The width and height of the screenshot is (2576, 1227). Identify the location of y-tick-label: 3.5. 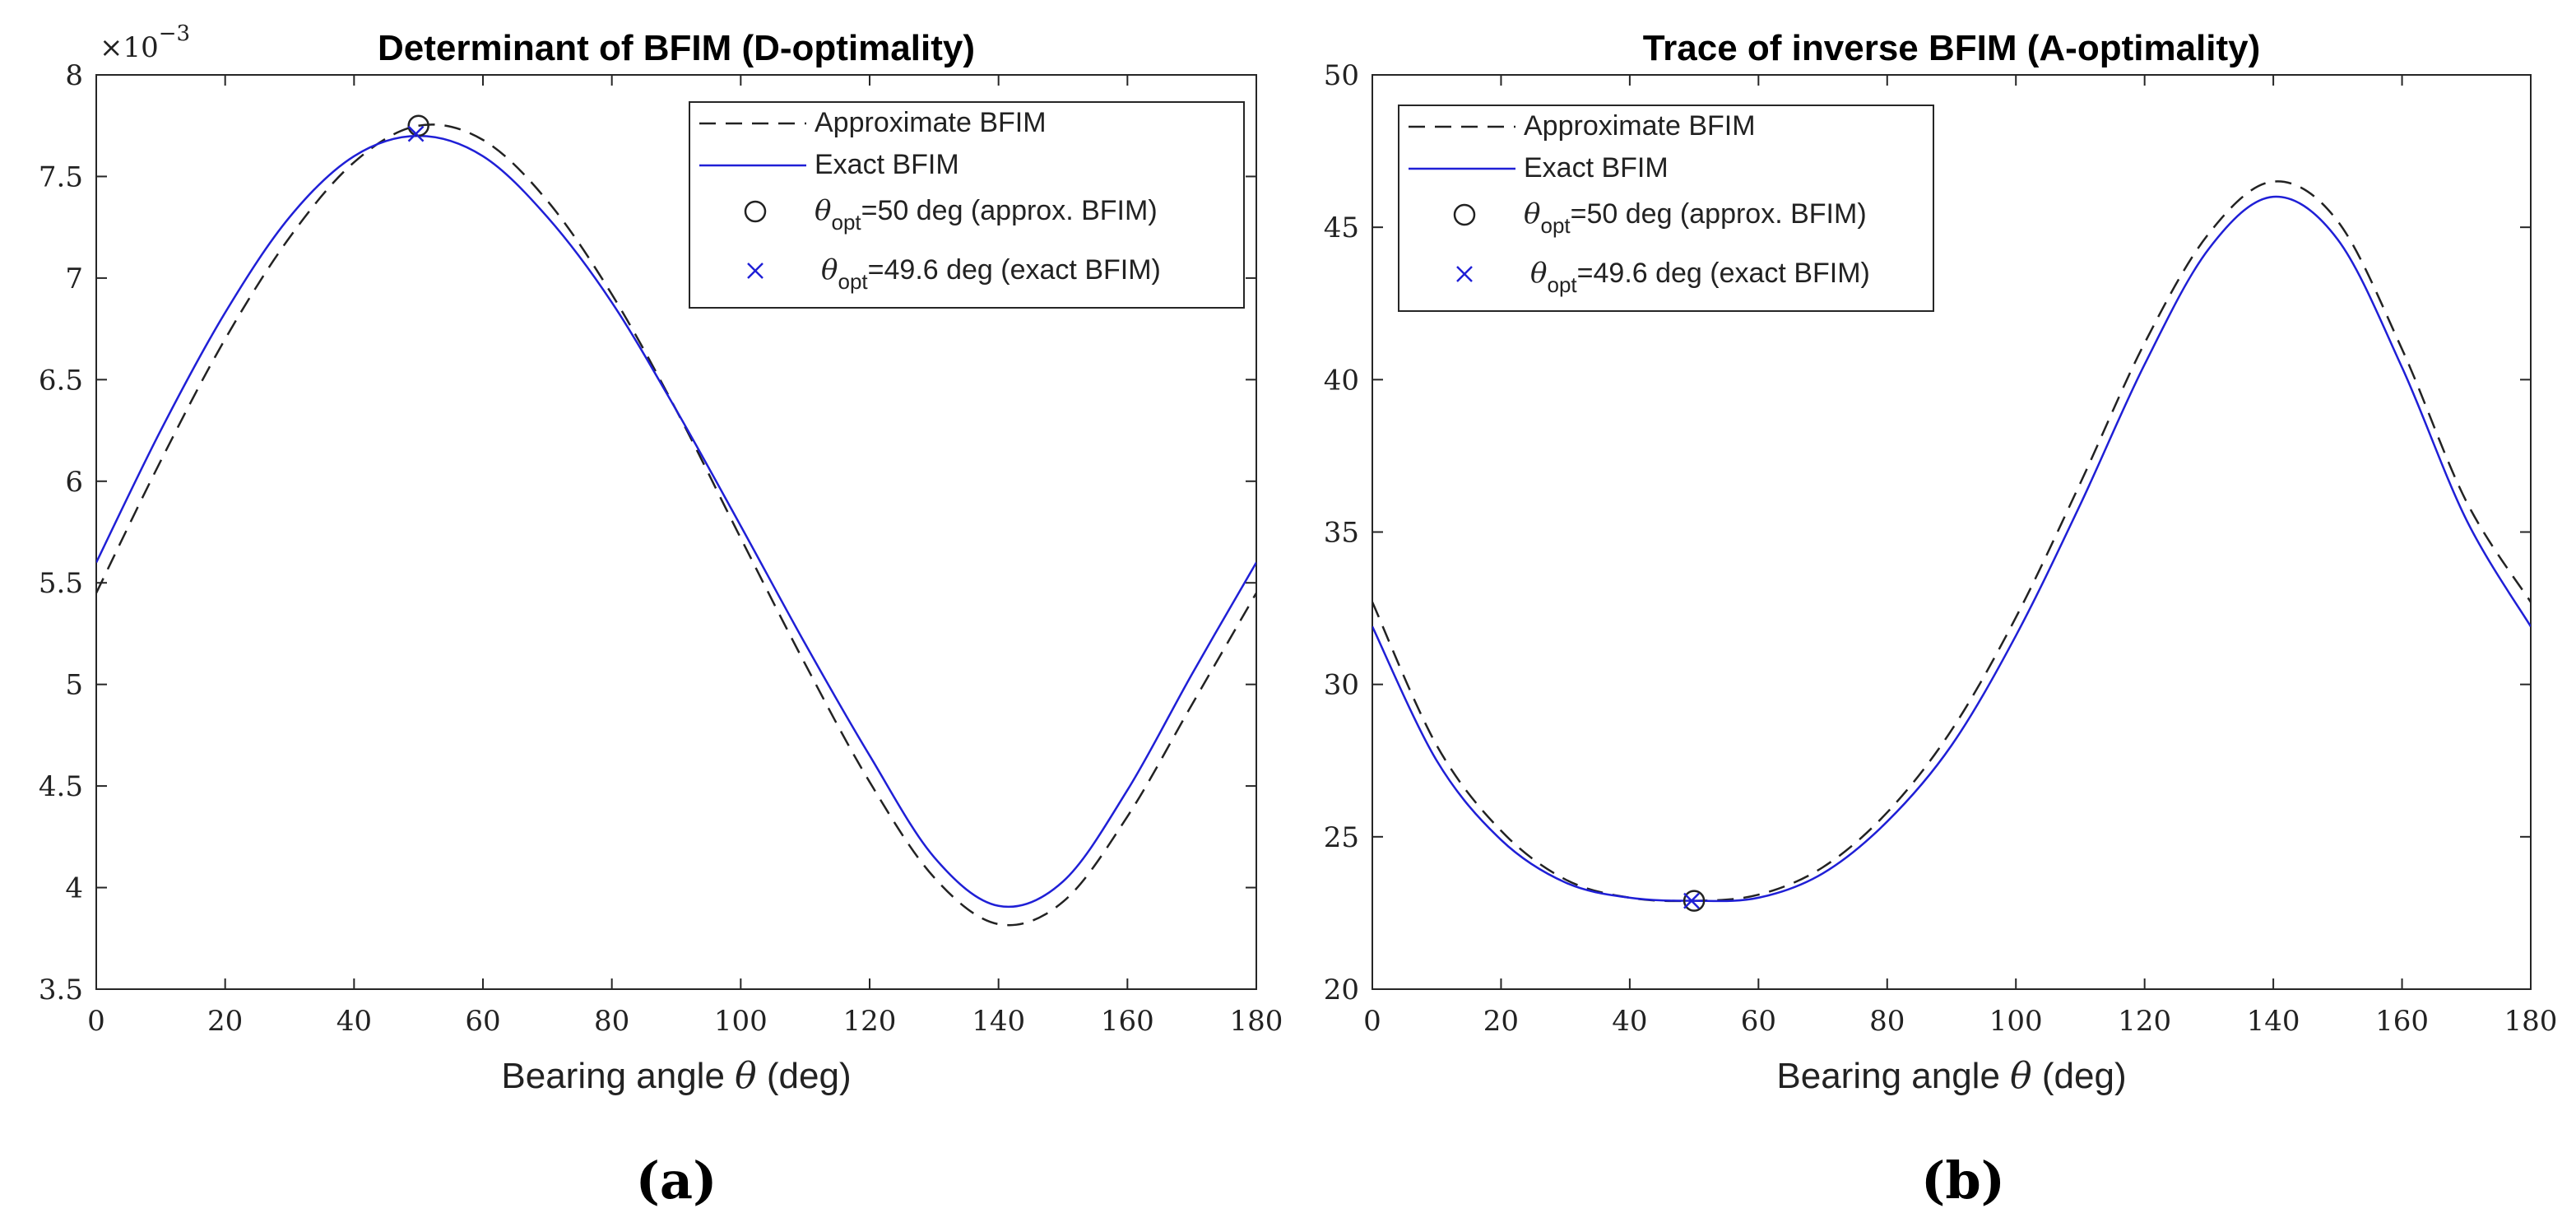
(61, 990).